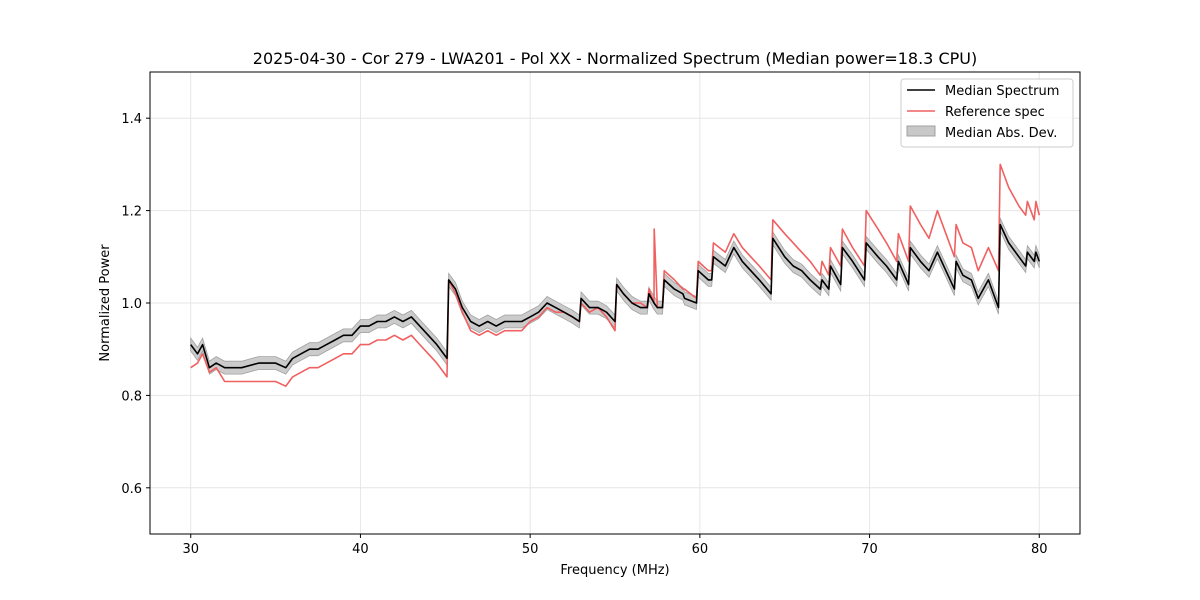 Image resolution: width=1200 pixels, height=600 pixels. I want to click on x-tick-label: 50, so click(530, 549).